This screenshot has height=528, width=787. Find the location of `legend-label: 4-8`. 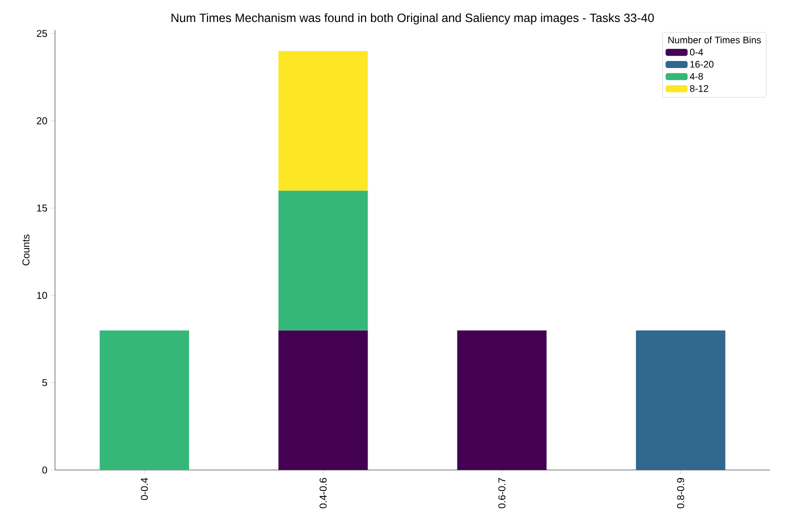

legend-label: 4-8 is located at coordinates (696, 76).